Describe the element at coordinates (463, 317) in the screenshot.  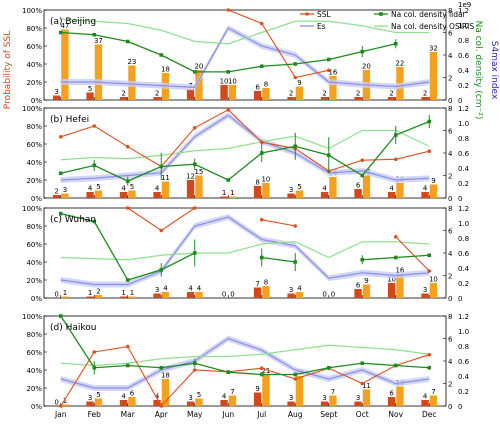
I see `s4-tick-label: 1.2` at that location.